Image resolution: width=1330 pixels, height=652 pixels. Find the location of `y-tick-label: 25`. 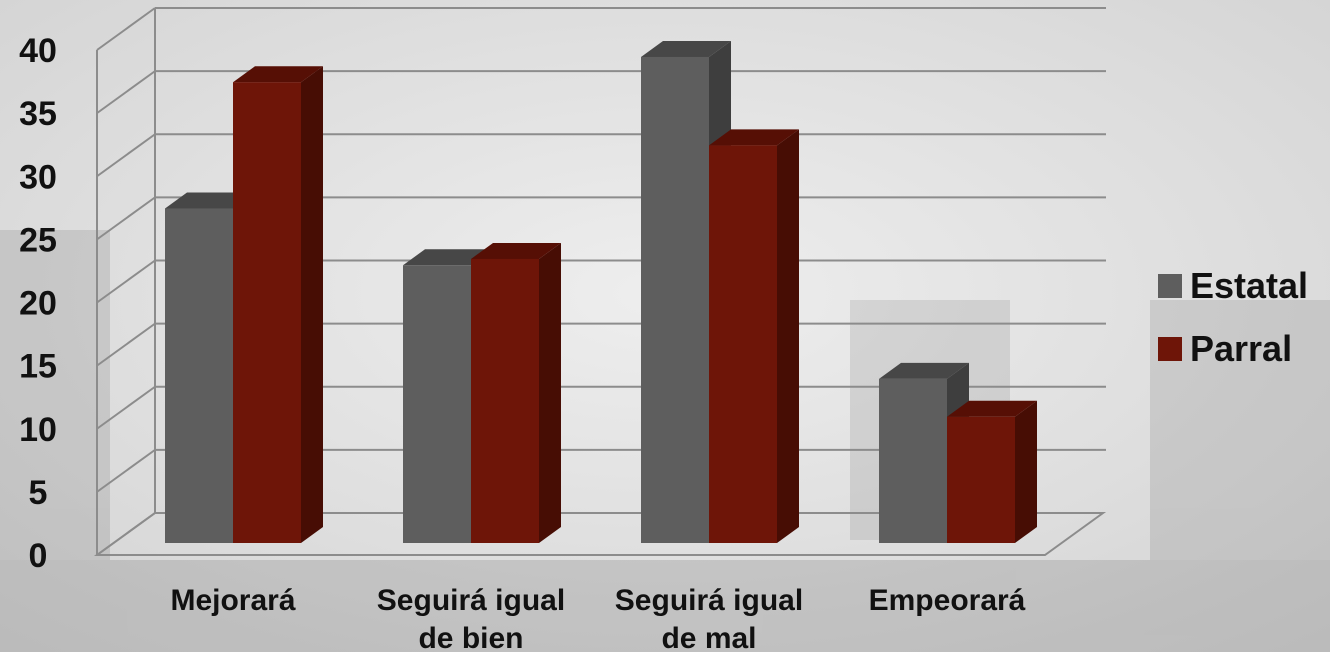

y-tick-label: 25 is located at coordinates (38, 240).